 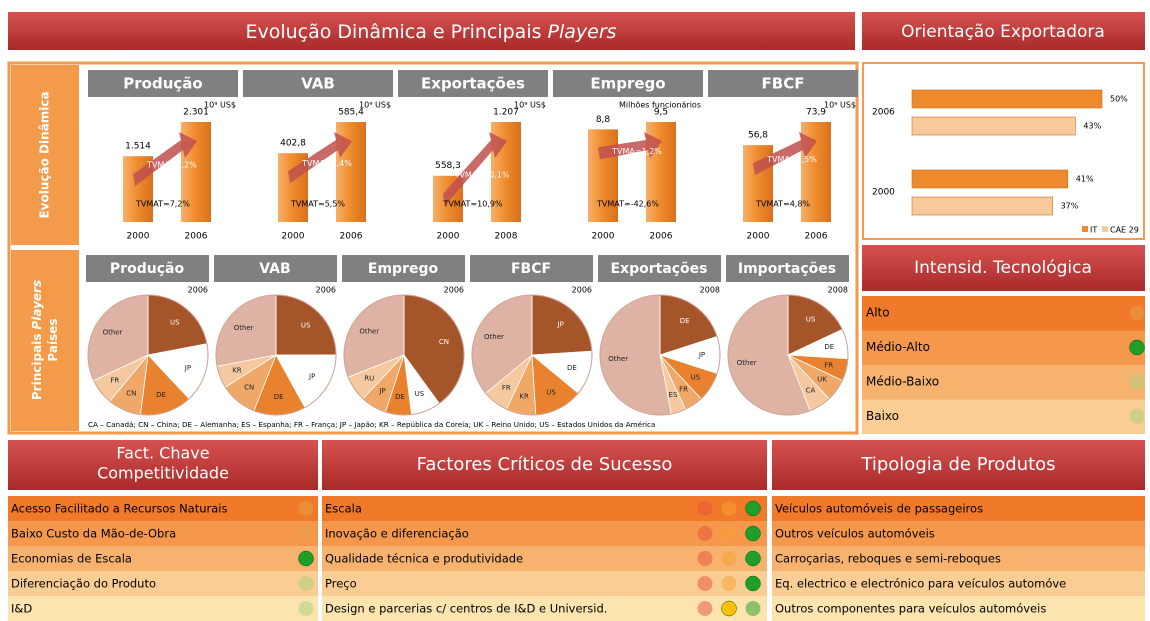 What do you see at coordinates (341, 584) in the screenshot?
I see `row-label: Preço` at bounding box center [341, 584].